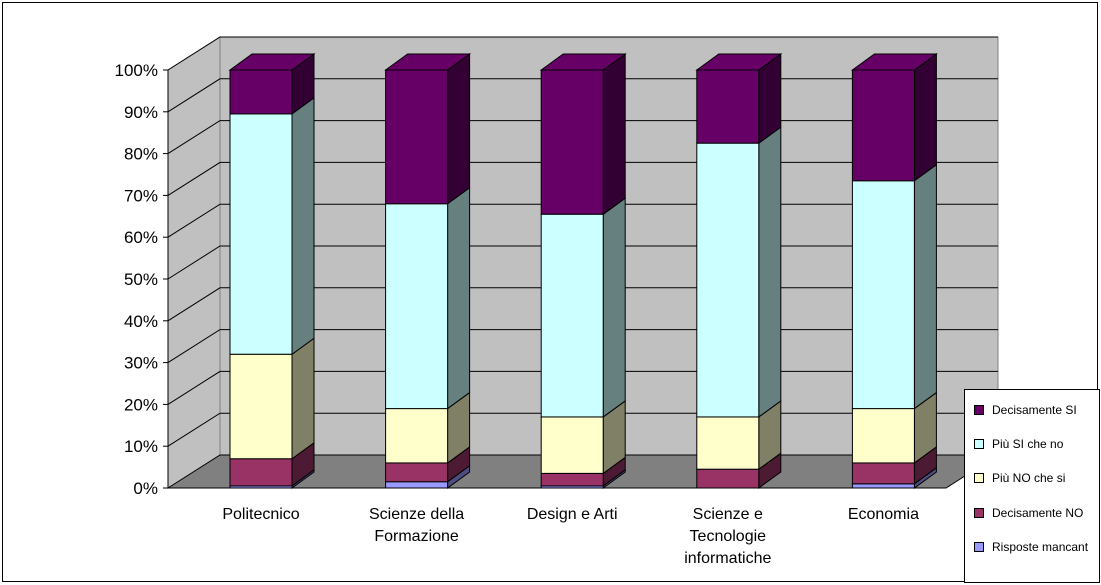 The width and height of the screenshot is (1101, 585). What do you see at coordinates (1038, 513) in the screenshot?
I see `legend-label: Decisamente NO` at bounding box center [1038, 513].